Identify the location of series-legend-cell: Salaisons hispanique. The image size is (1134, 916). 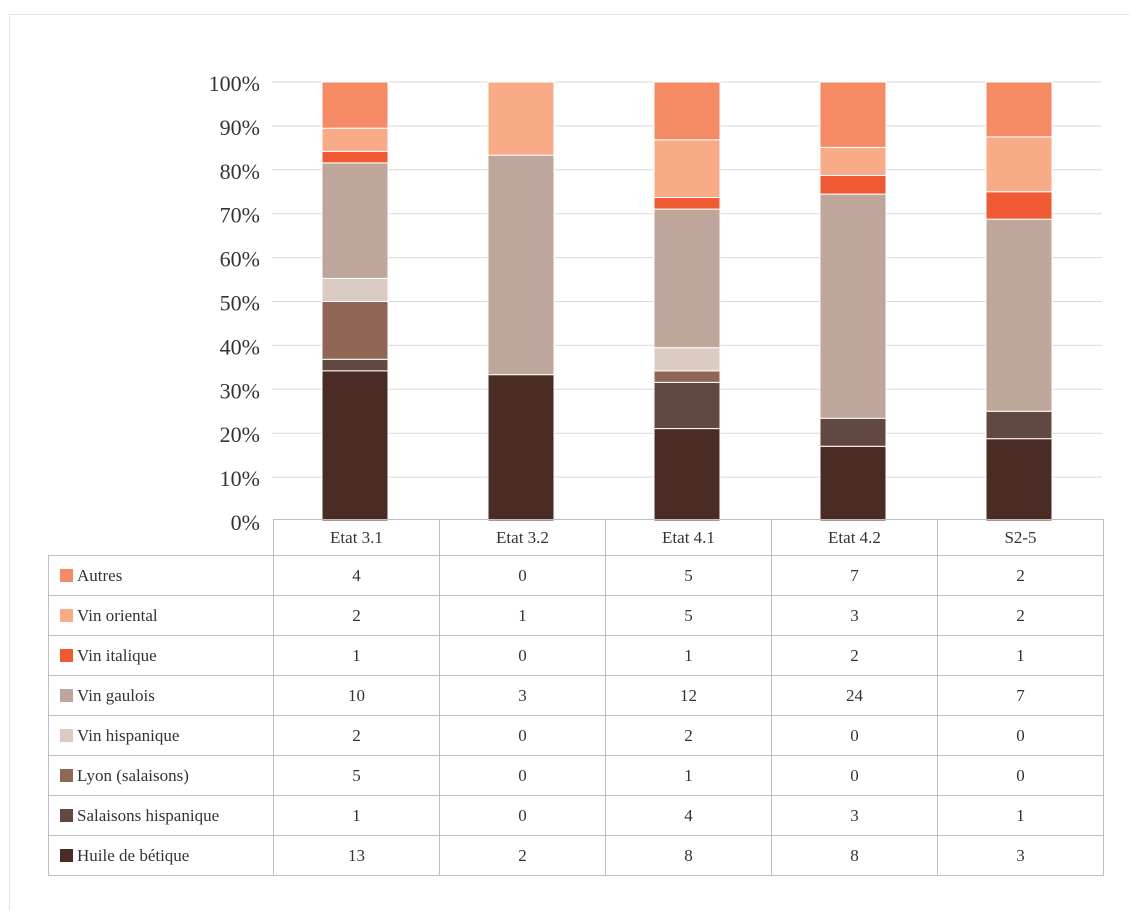
(161, 815).